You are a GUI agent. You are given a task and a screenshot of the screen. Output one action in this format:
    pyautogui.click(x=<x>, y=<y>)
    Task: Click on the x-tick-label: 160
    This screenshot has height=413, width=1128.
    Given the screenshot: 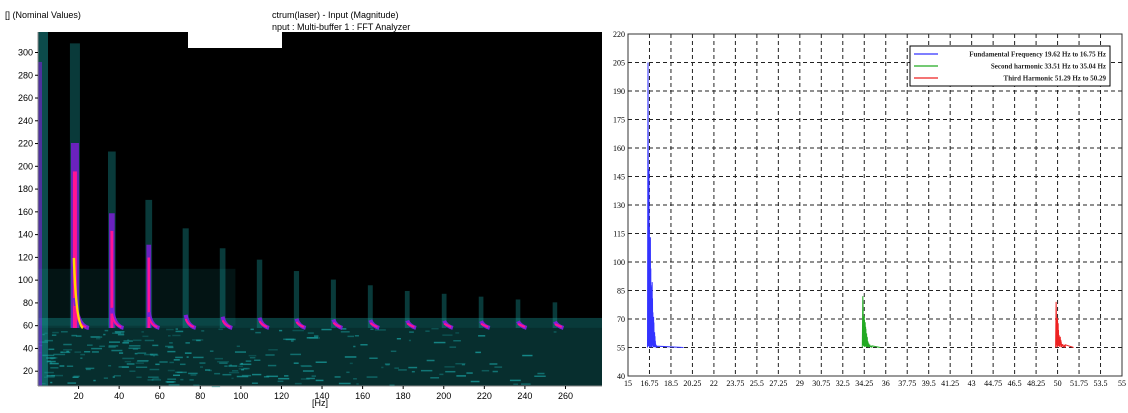 What is the action you would take?
    pyautogui.click(x=362, y=396)
    